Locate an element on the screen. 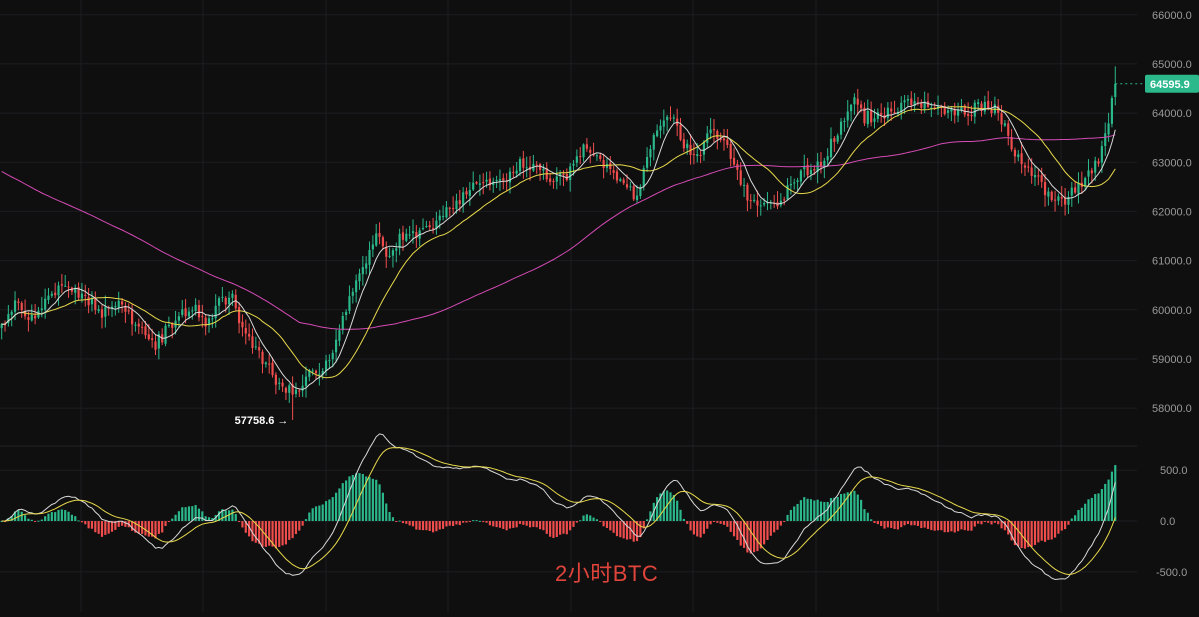 This screenshot has height=617, width=1199. macd-tick-label-1: 0.0 is located at coordinates (1167, 522).